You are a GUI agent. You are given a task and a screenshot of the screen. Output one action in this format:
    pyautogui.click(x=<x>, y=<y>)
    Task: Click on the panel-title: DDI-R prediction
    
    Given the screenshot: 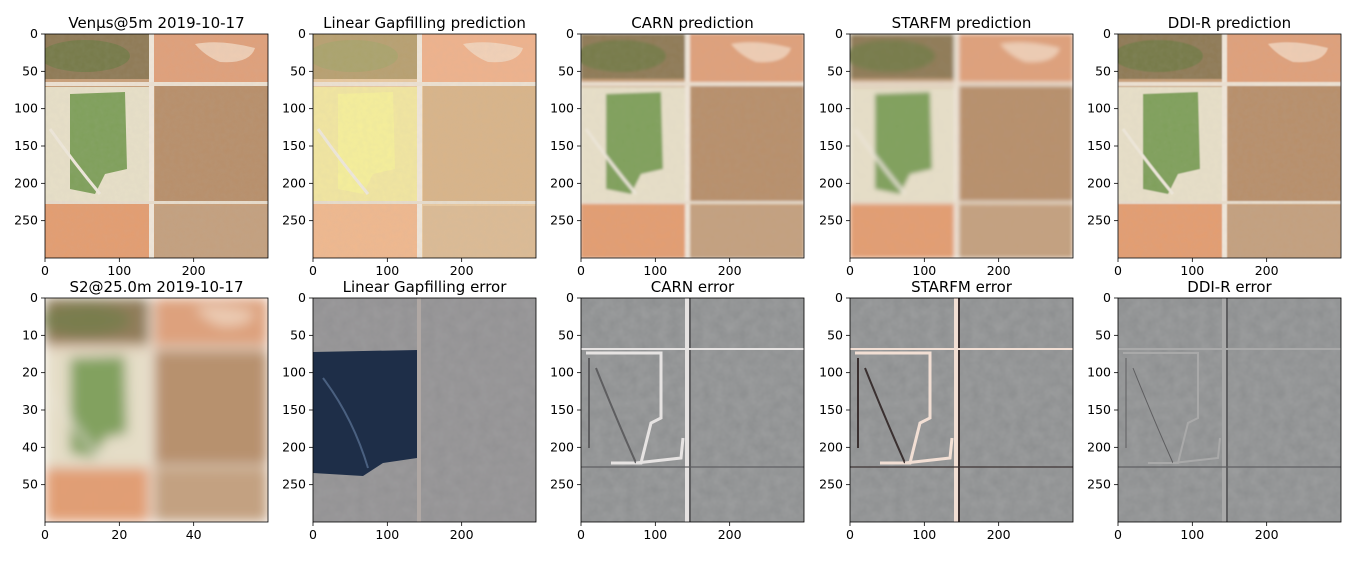 What is the action you would take?
    pyautogui.click(x=1229, y=23)
    